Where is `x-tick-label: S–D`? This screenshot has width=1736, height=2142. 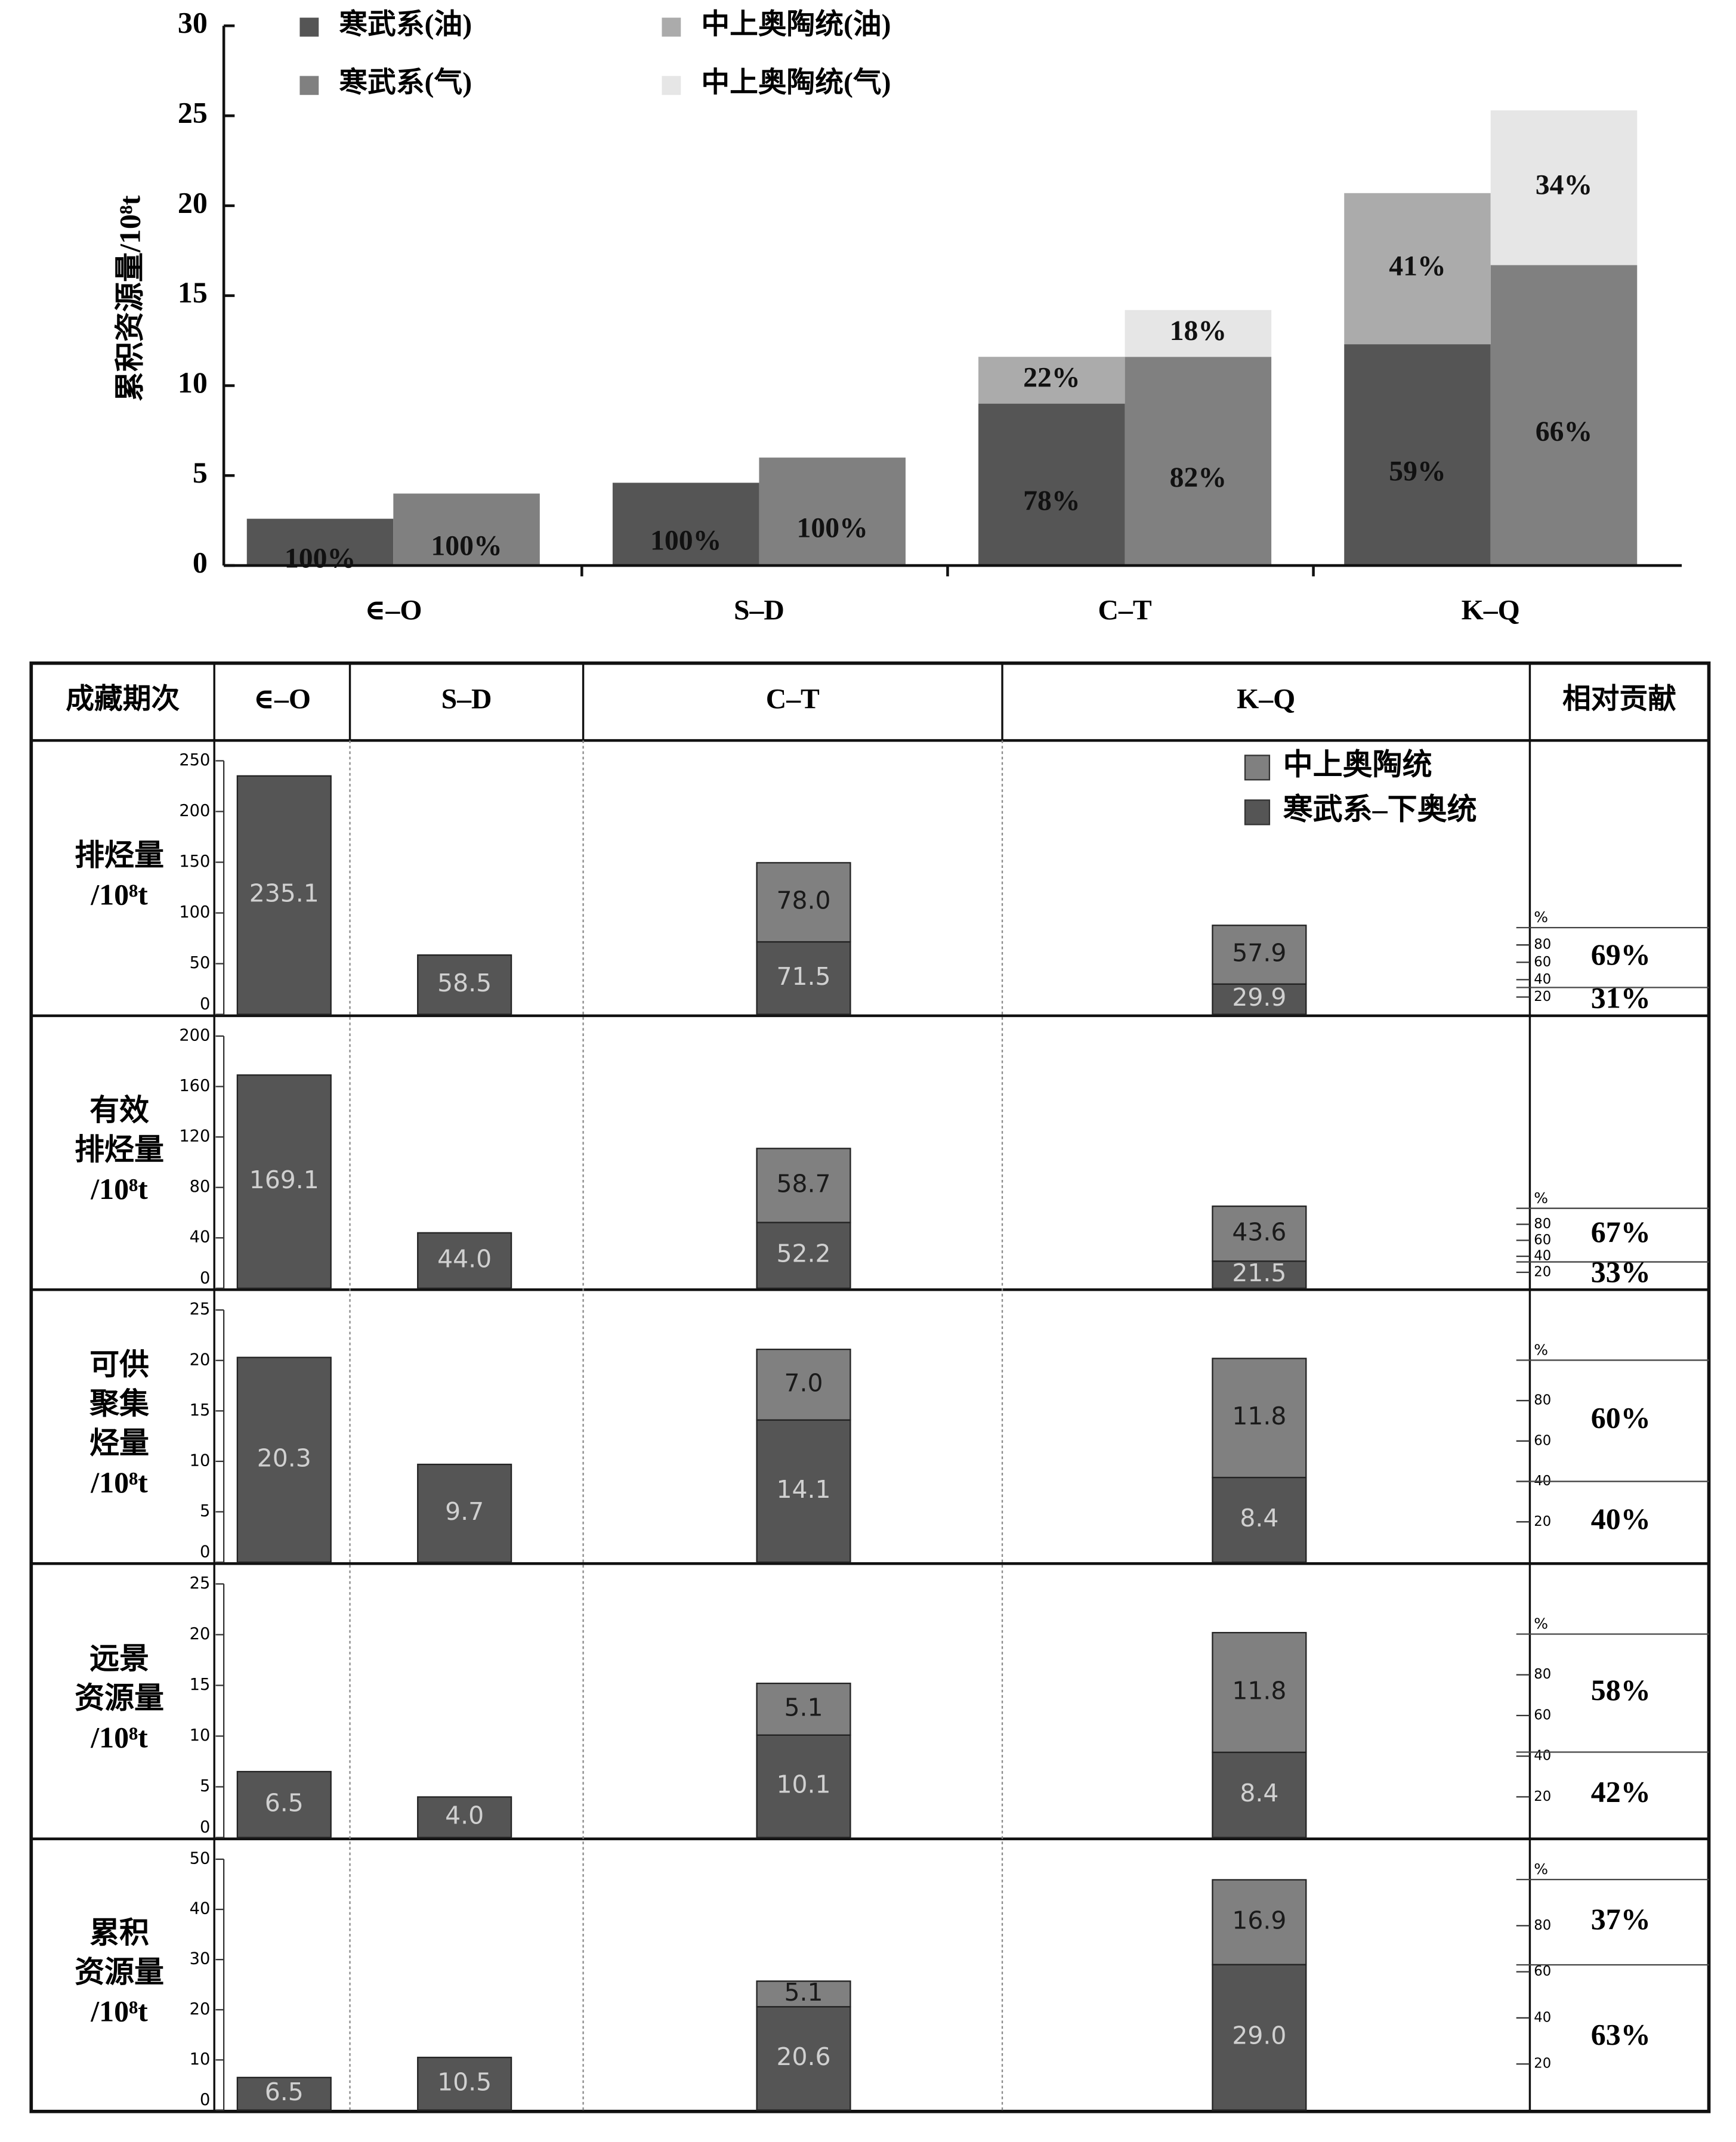
x-tick-label: S–D is located at coordinates (759, 610).